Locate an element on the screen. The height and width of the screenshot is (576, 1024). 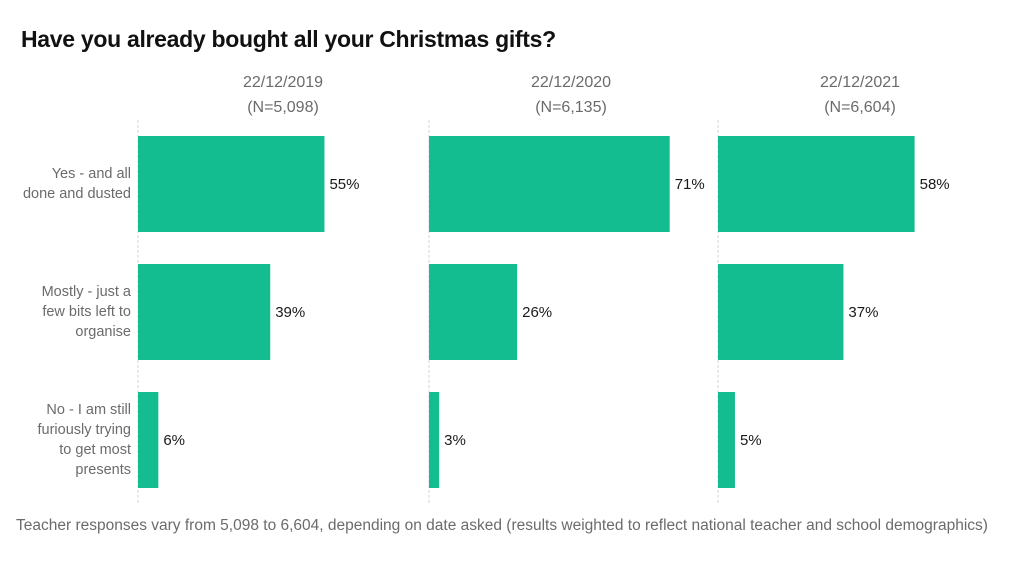
panel-date: 22/12/2021 is located at coordinates (860, 82).